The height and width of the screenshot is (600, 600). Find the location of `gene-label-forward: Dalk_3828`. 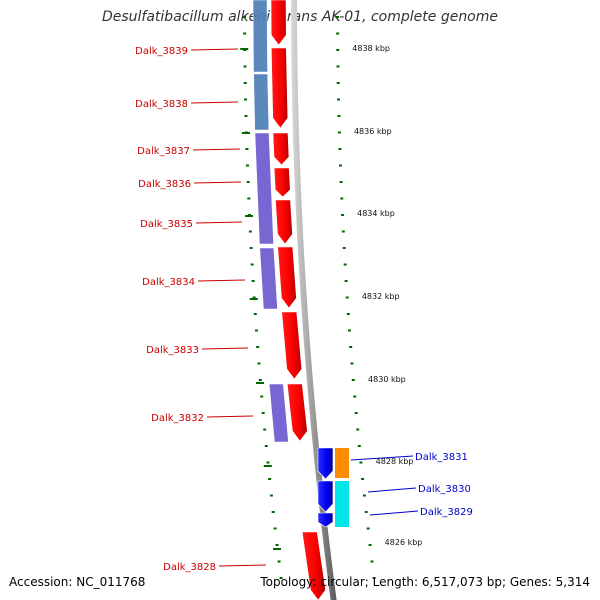

gene-label-forward: Dalk_3828 is located at coordinates (189, 567).